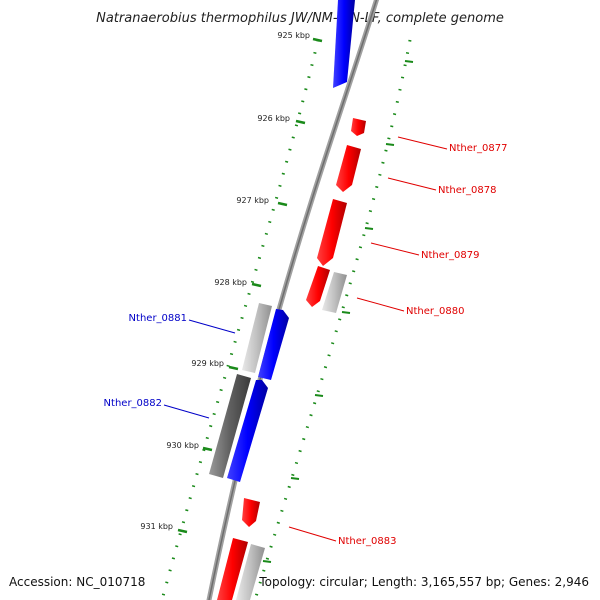  Describe the element at coordinates (77, 582) in the screenshot. I see `accession-label: Accession: NC_010718` at that location.